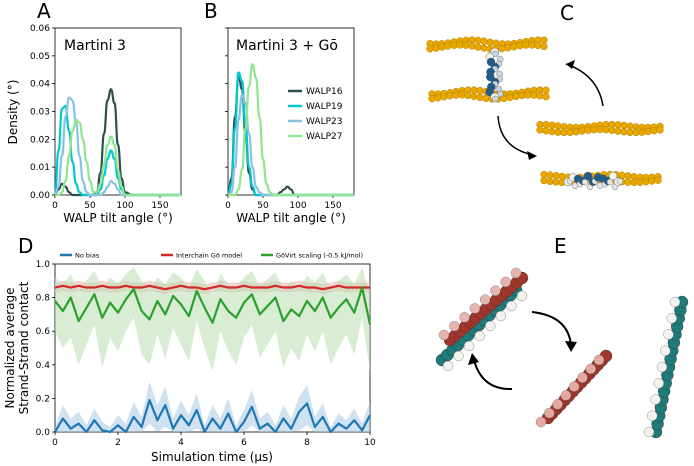 The height and width of the screenshot is (466, 694). Describe the element at coordinates (42, 112) in the screenshot. I see `chart-a-yticks: 0.00 0.01 0.02 0.03 0.04 0.05 0.06` at that location.